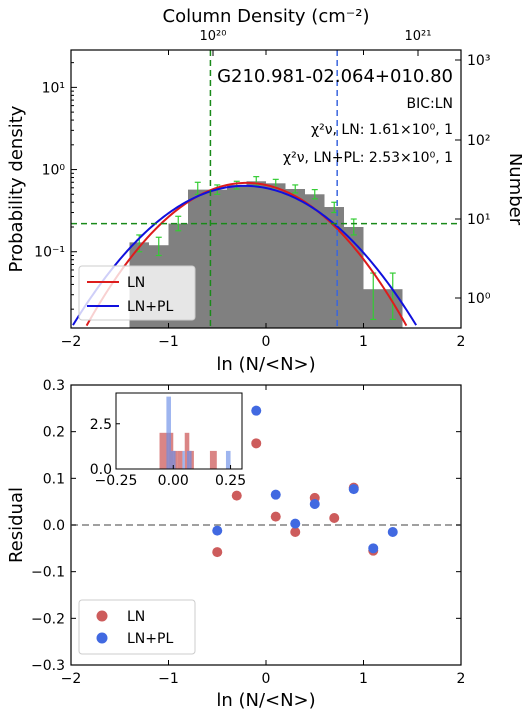 Image resolution: width=522 pixels, height=718 pixels. Describe the element at coordinates (305, 481) in the screenshot. I see `residual-points` at that location.